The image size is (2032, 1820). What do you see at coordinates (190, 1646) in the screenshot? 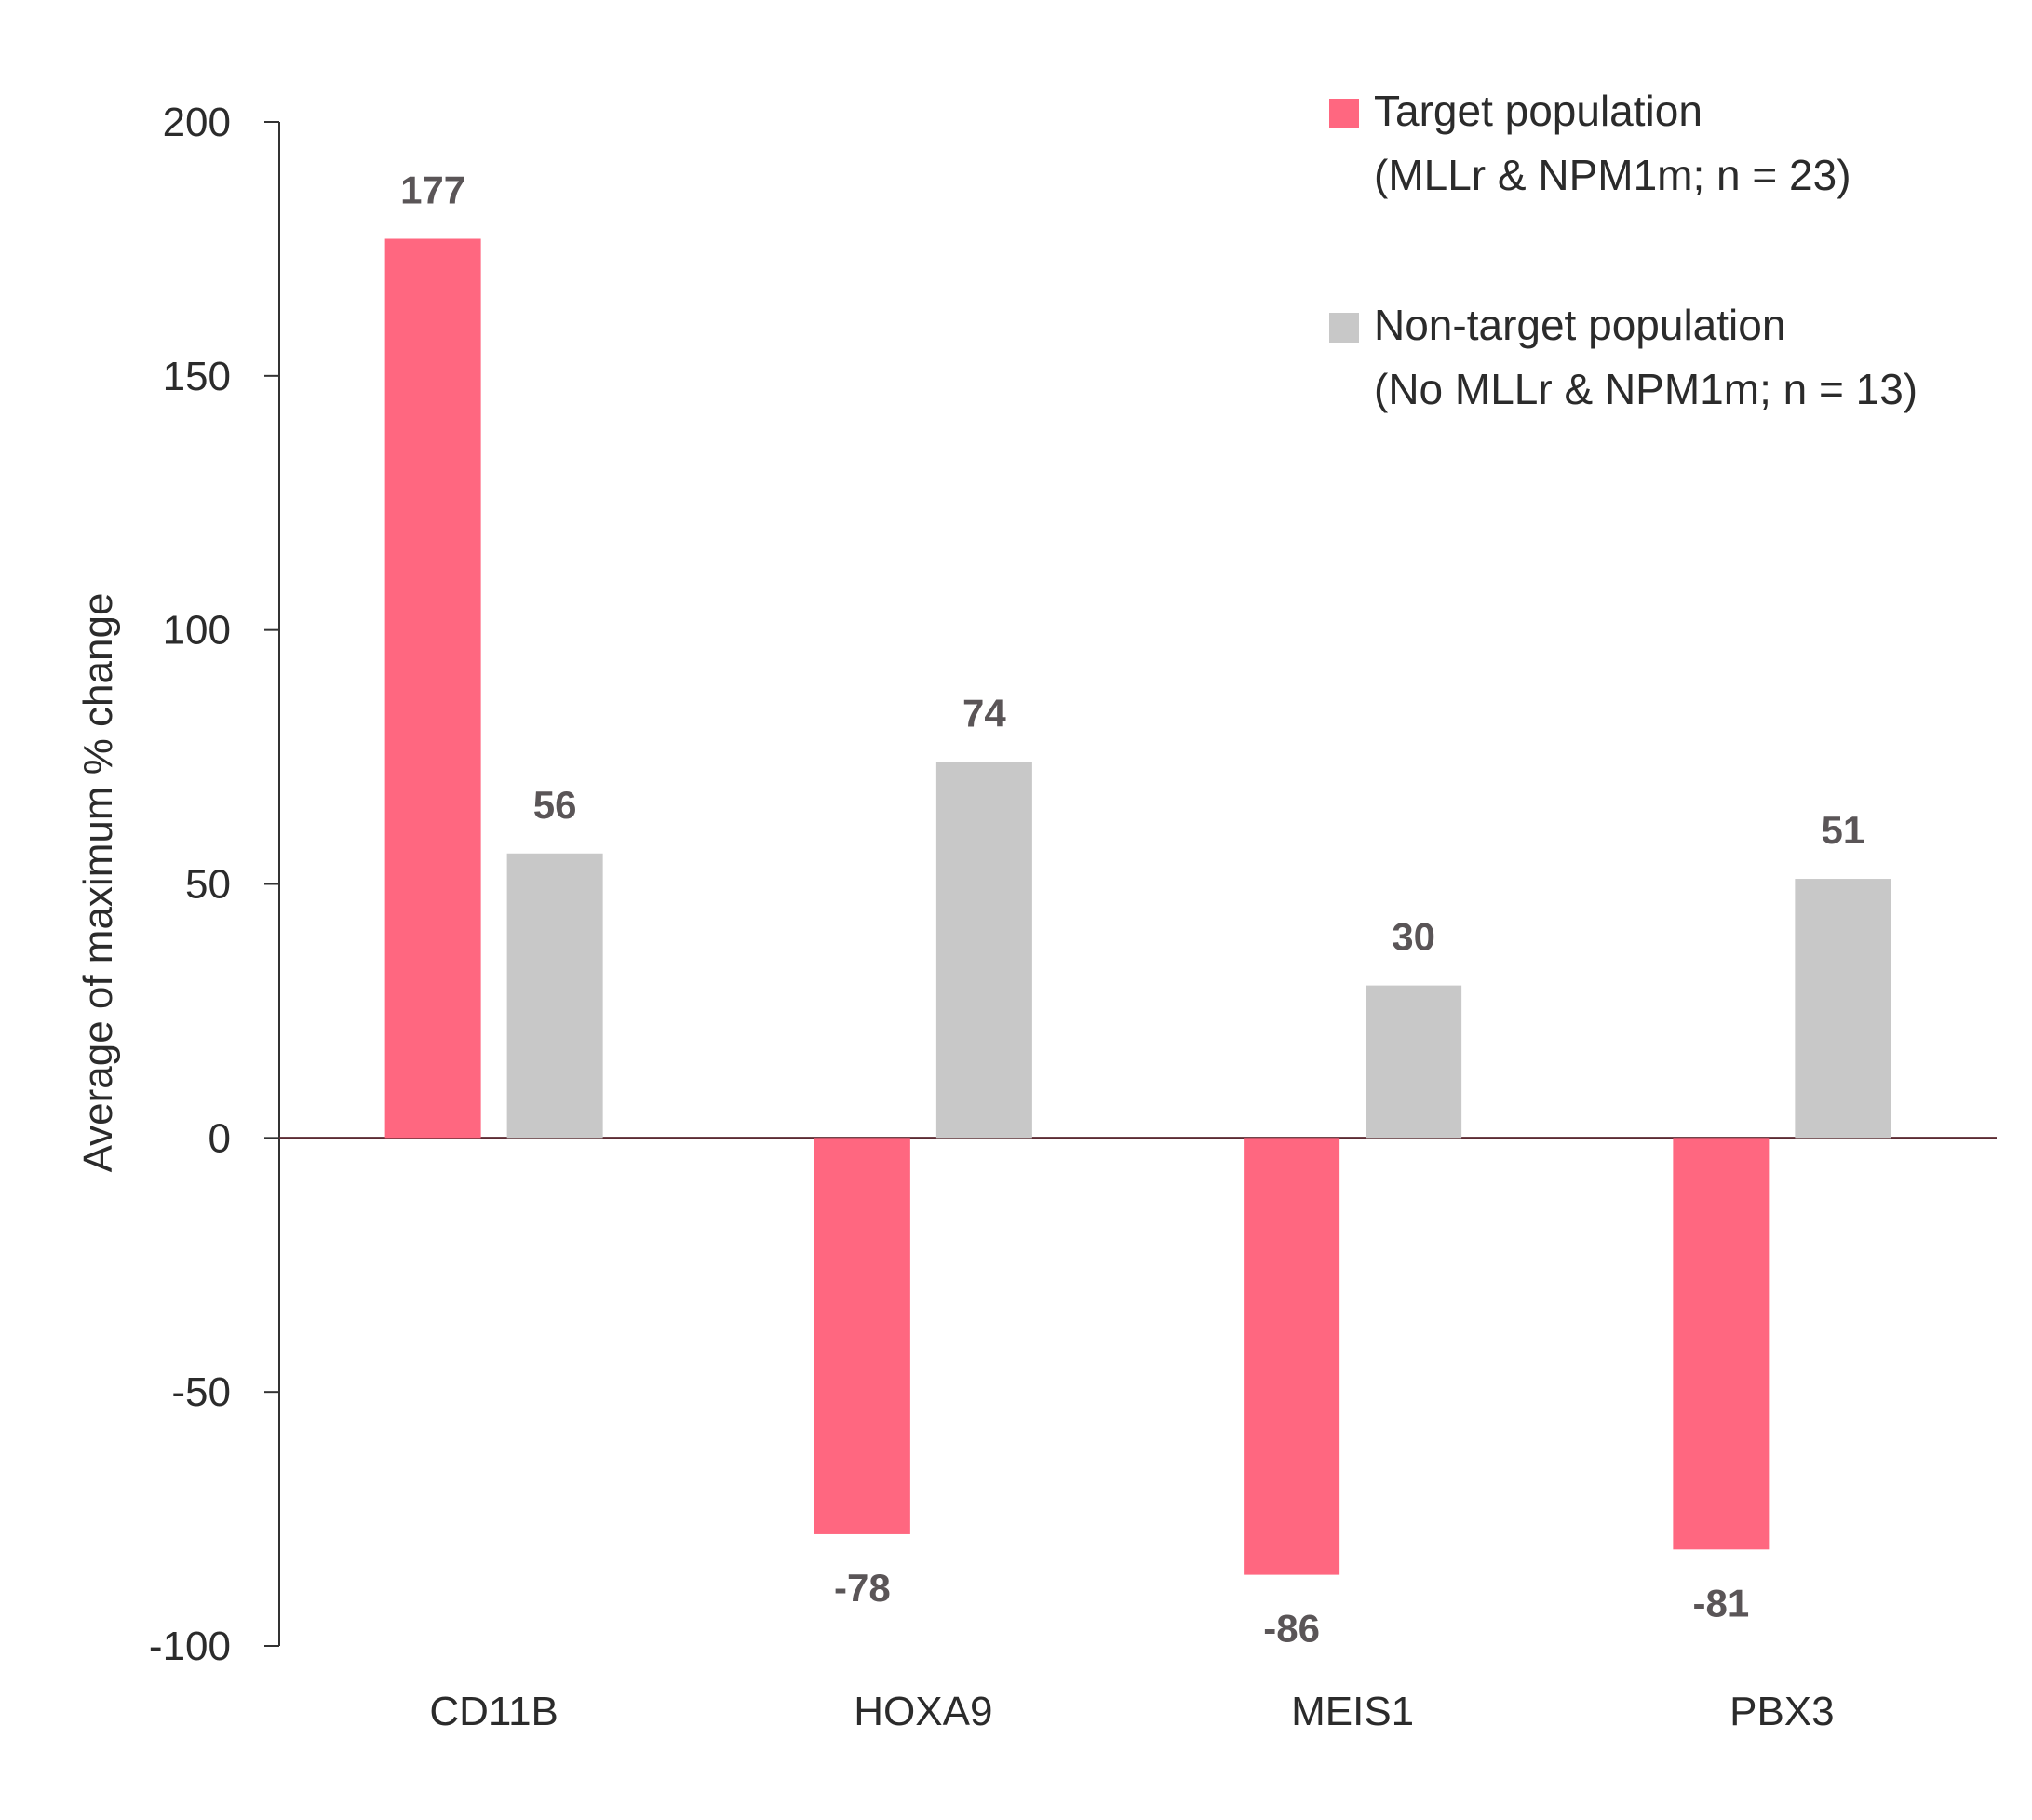
I see `y-tick-label: -100` at bounding box center [190, 1646].